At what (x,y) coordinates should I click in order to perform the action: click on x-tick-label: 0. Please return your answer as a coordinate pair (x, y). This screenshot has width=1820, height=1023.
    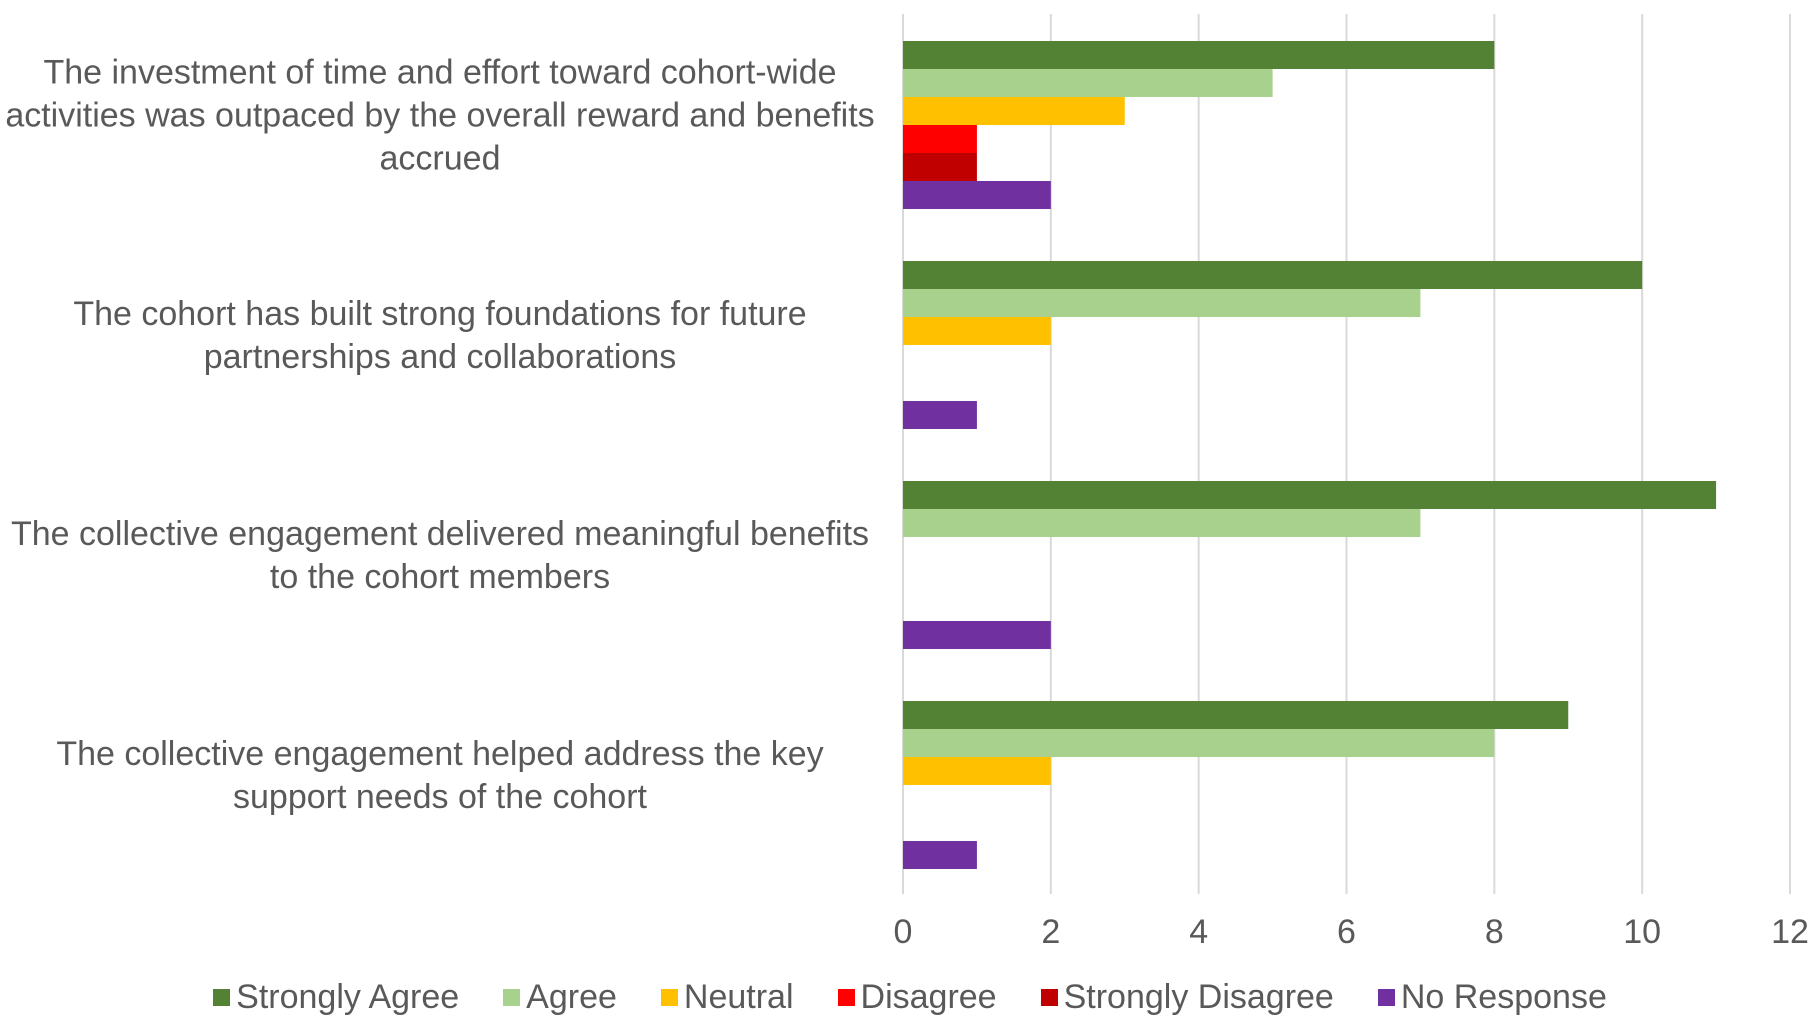
    Looking at the image, I should click on (903, 932).